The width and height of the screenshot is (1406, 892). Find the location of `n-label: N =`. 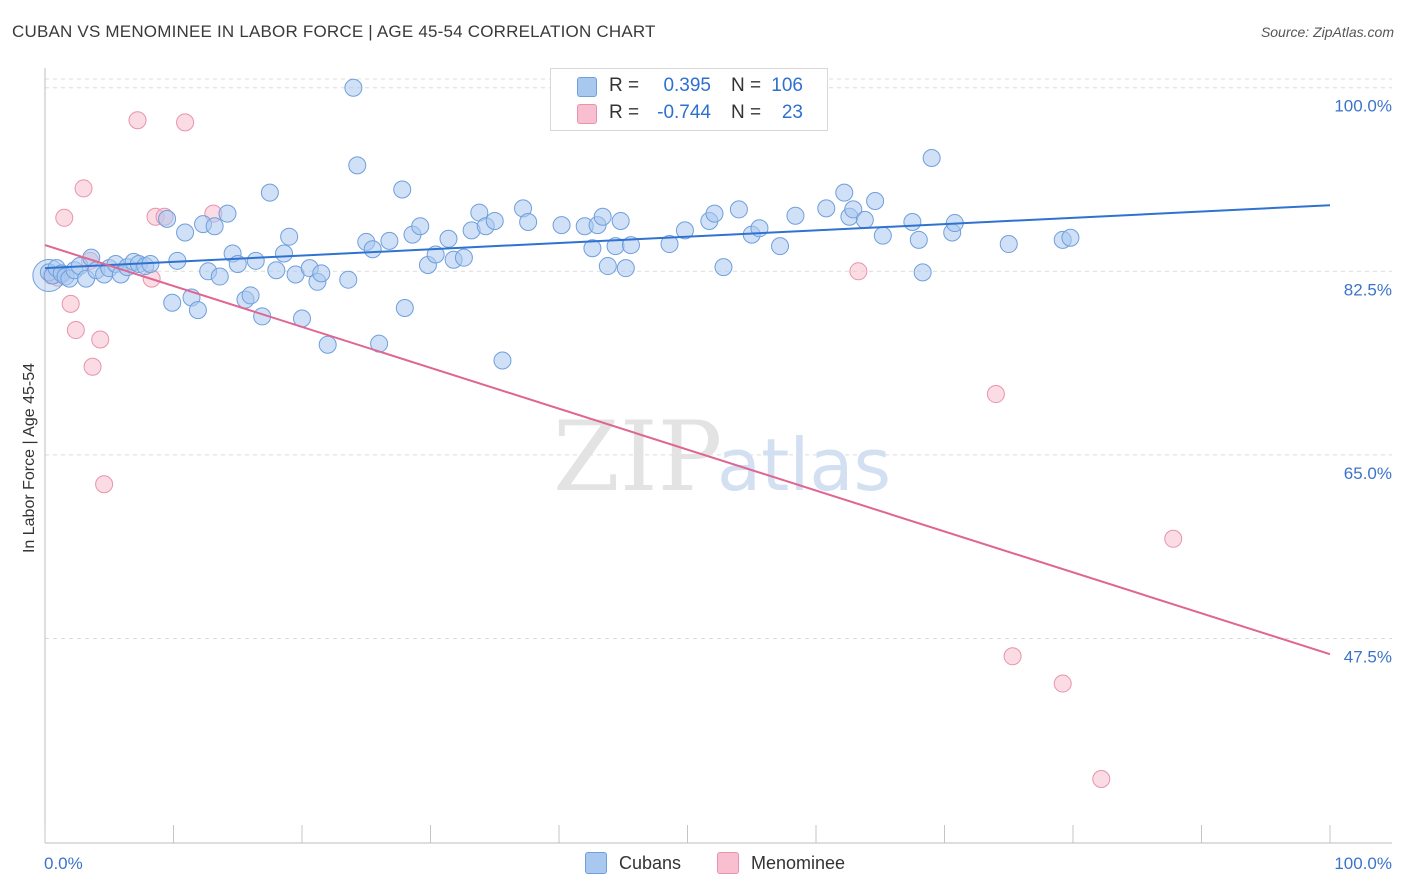

n-label: N = is located at coordinates (746, 85).